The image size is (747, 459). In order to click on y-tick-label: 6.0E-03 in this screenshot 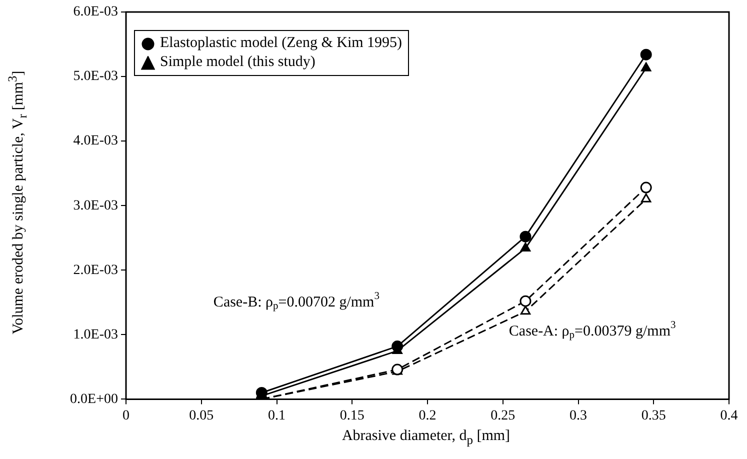, I will do `click(95, 12)`.